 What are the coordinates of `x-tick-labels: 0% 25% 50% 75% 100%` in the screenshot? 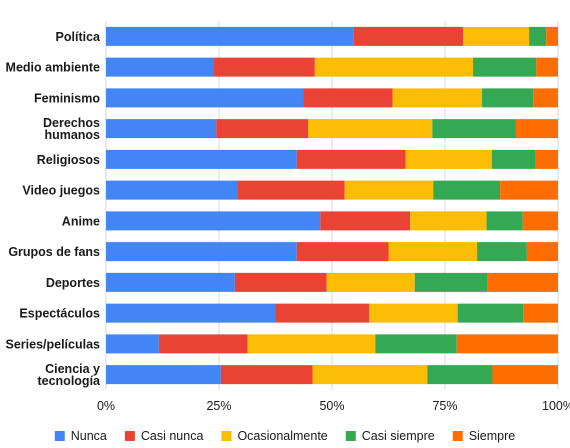 It's located at (333, 406).